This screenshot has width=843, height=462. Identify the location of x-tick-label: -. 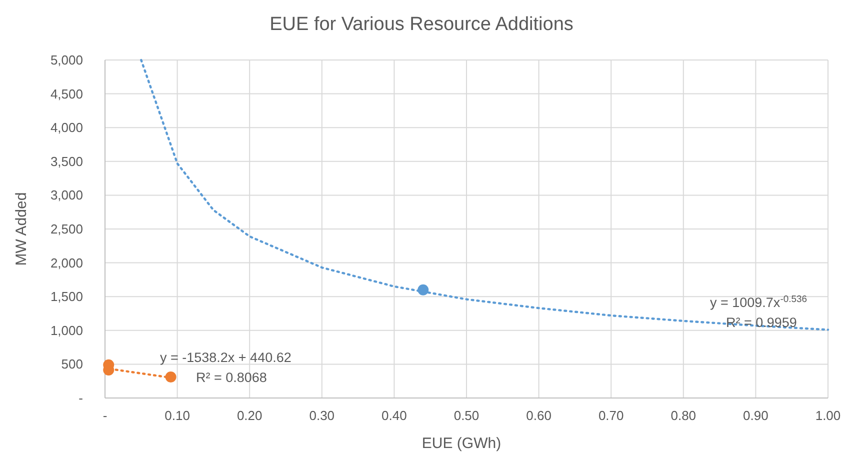
(105, 415).